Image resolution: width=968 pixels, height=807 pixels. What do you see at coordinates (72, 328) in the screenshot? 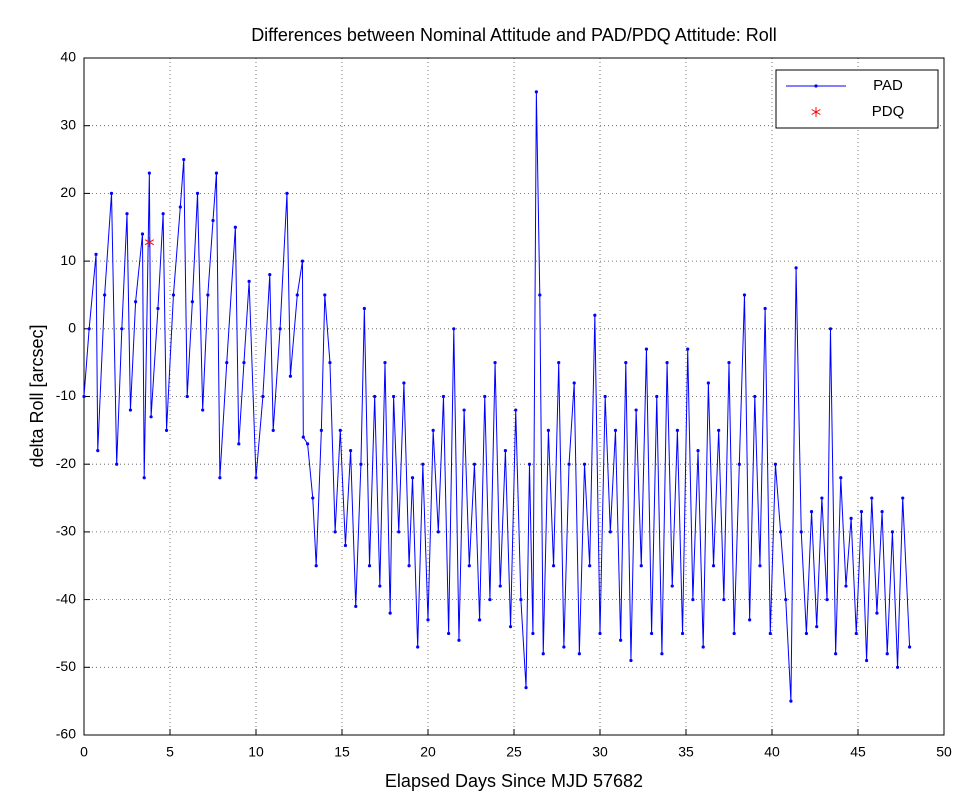
I see `y-tick-label: 0` at bounding box center [72, 328].